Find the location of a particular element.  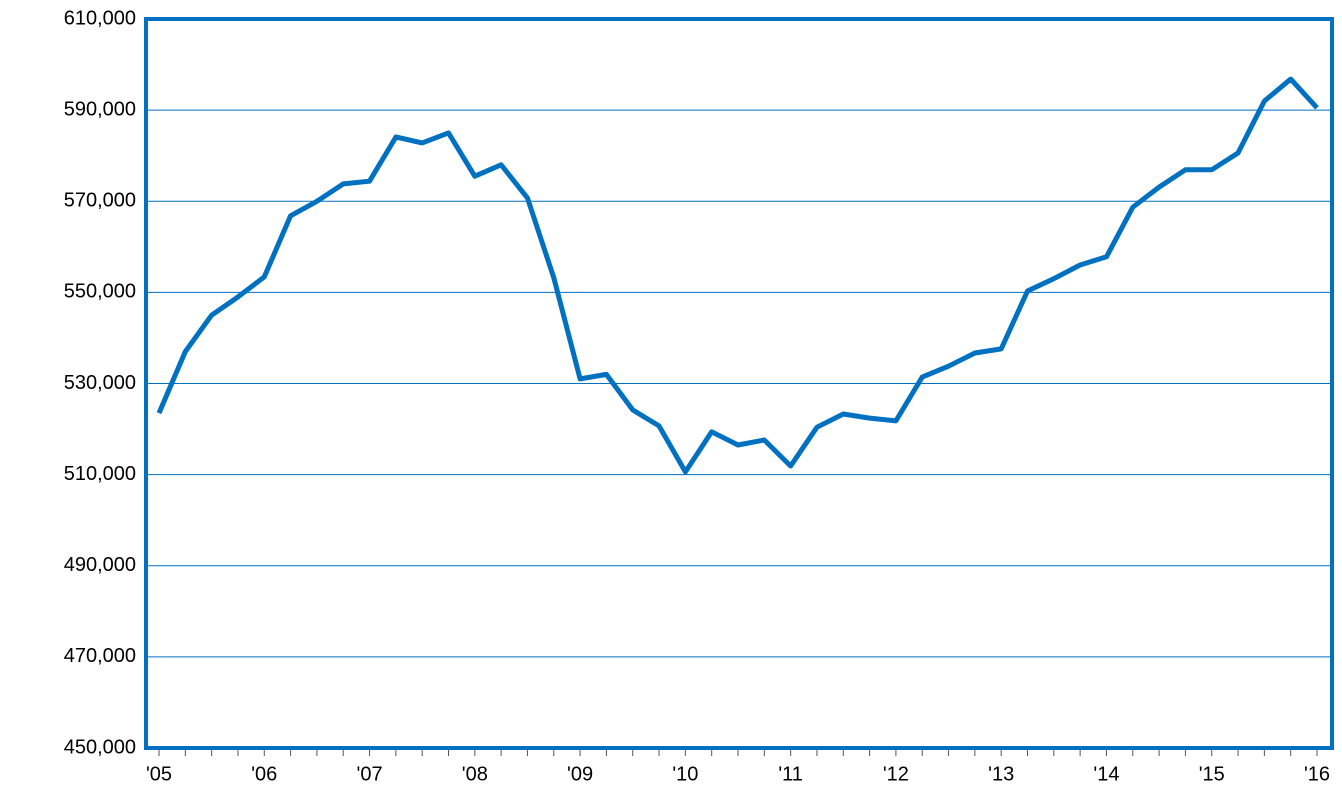

x-tick-label: '05 is located at coordinates (159, 774).